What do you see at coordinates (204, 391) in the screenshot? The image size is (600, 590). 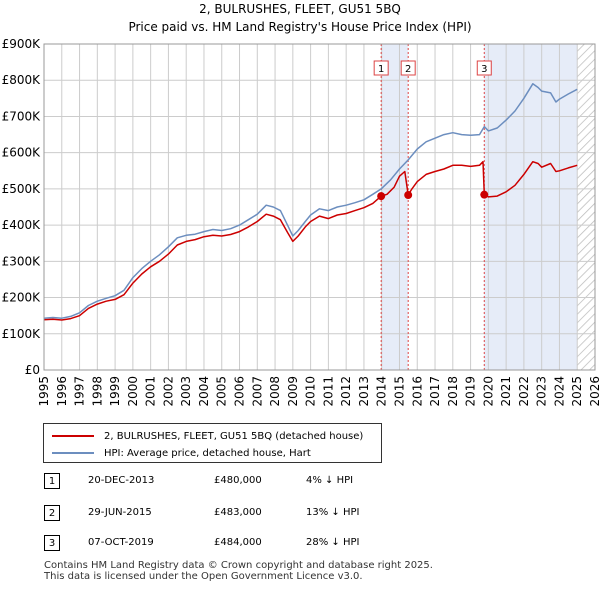 I see `x-tick-label: 2004` at bounding box center [204, 391].